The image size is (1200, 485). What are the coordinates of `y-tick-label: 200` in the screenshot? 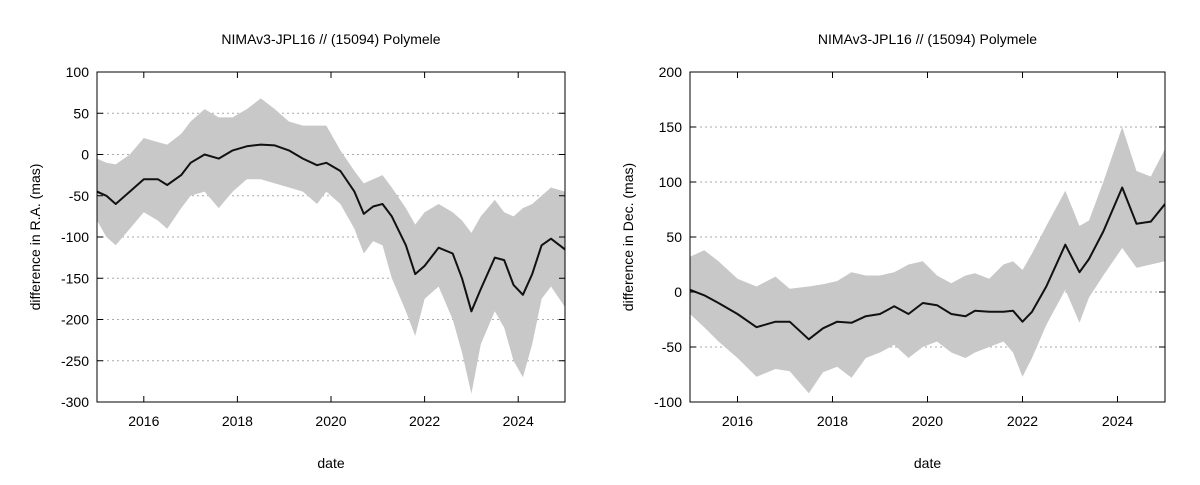 It's located at (671, 72).